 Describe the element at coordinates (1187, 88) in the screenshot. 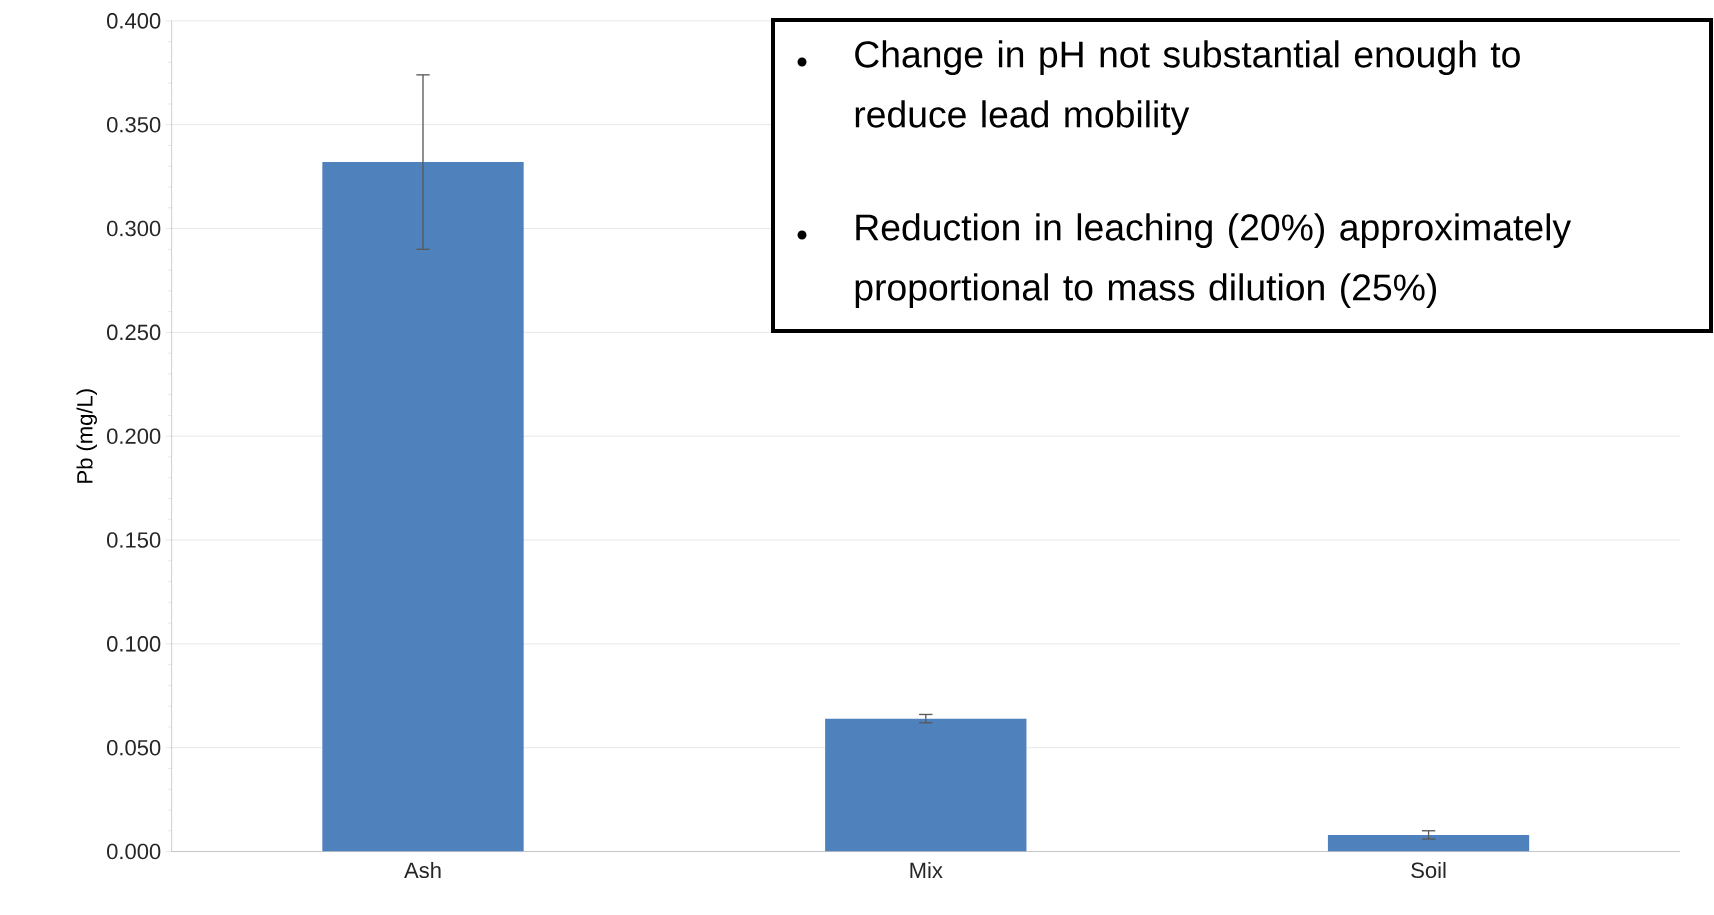

I see `annotation: Change in pH not substantial enough to reduce lead mobility` at that location.